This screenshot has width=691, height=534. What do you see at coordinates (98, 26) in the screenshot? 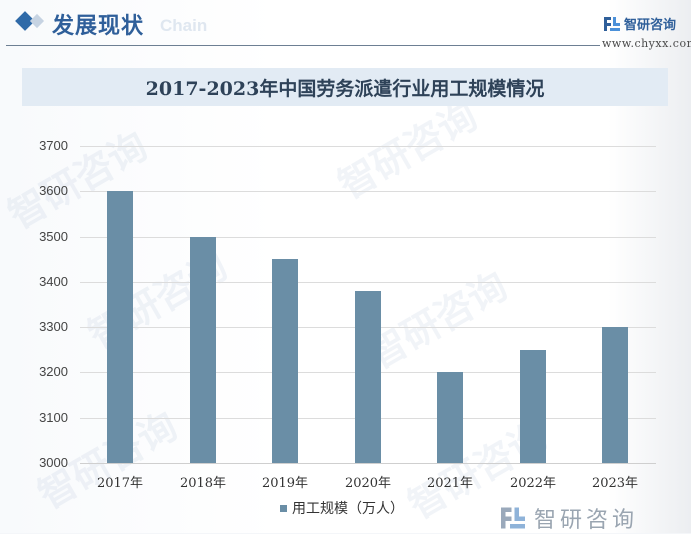
I see `section-title: 发展现状` at bounding box center [98, 26].